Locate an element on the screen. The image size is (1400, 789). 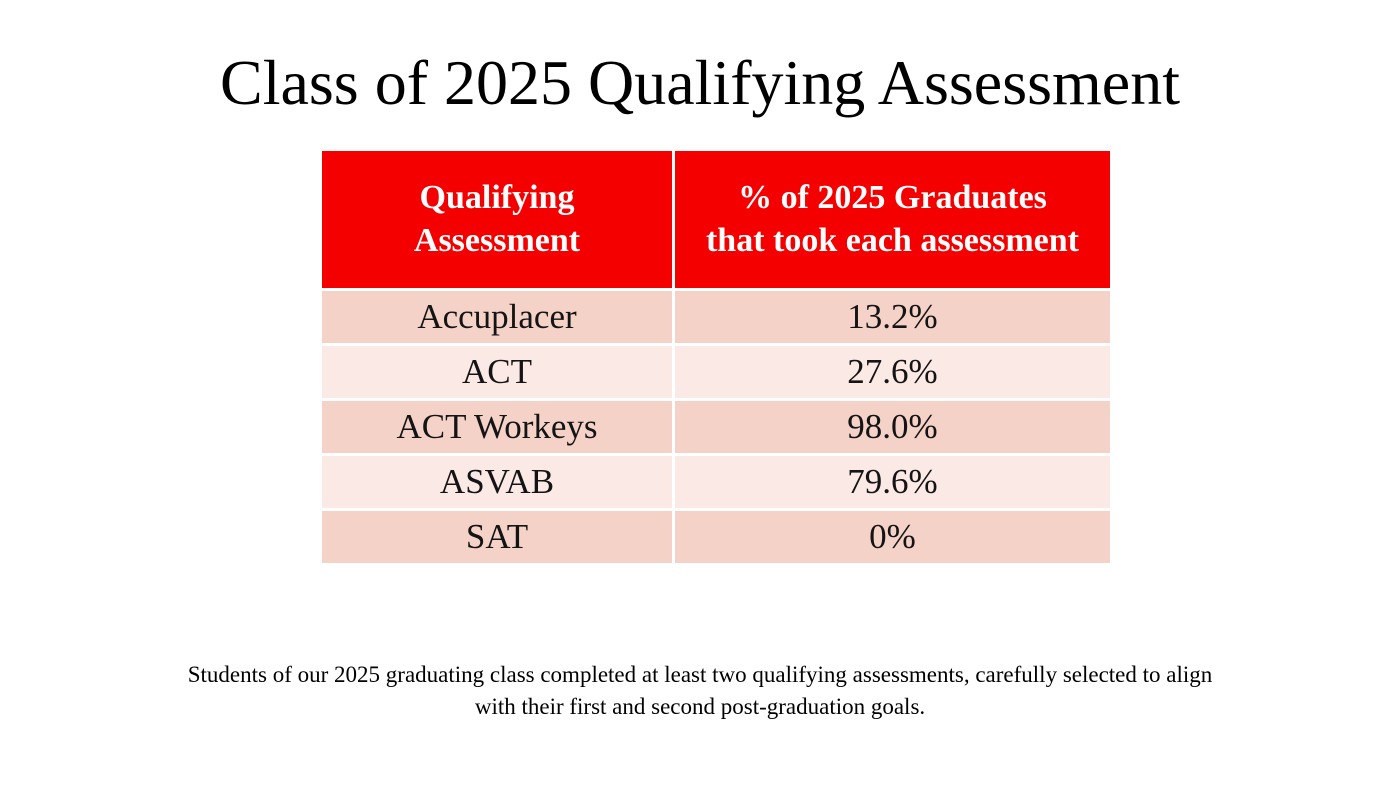
slide-title: Class of 2025 Qualifying Assessment is located at coordinates (700, 82).